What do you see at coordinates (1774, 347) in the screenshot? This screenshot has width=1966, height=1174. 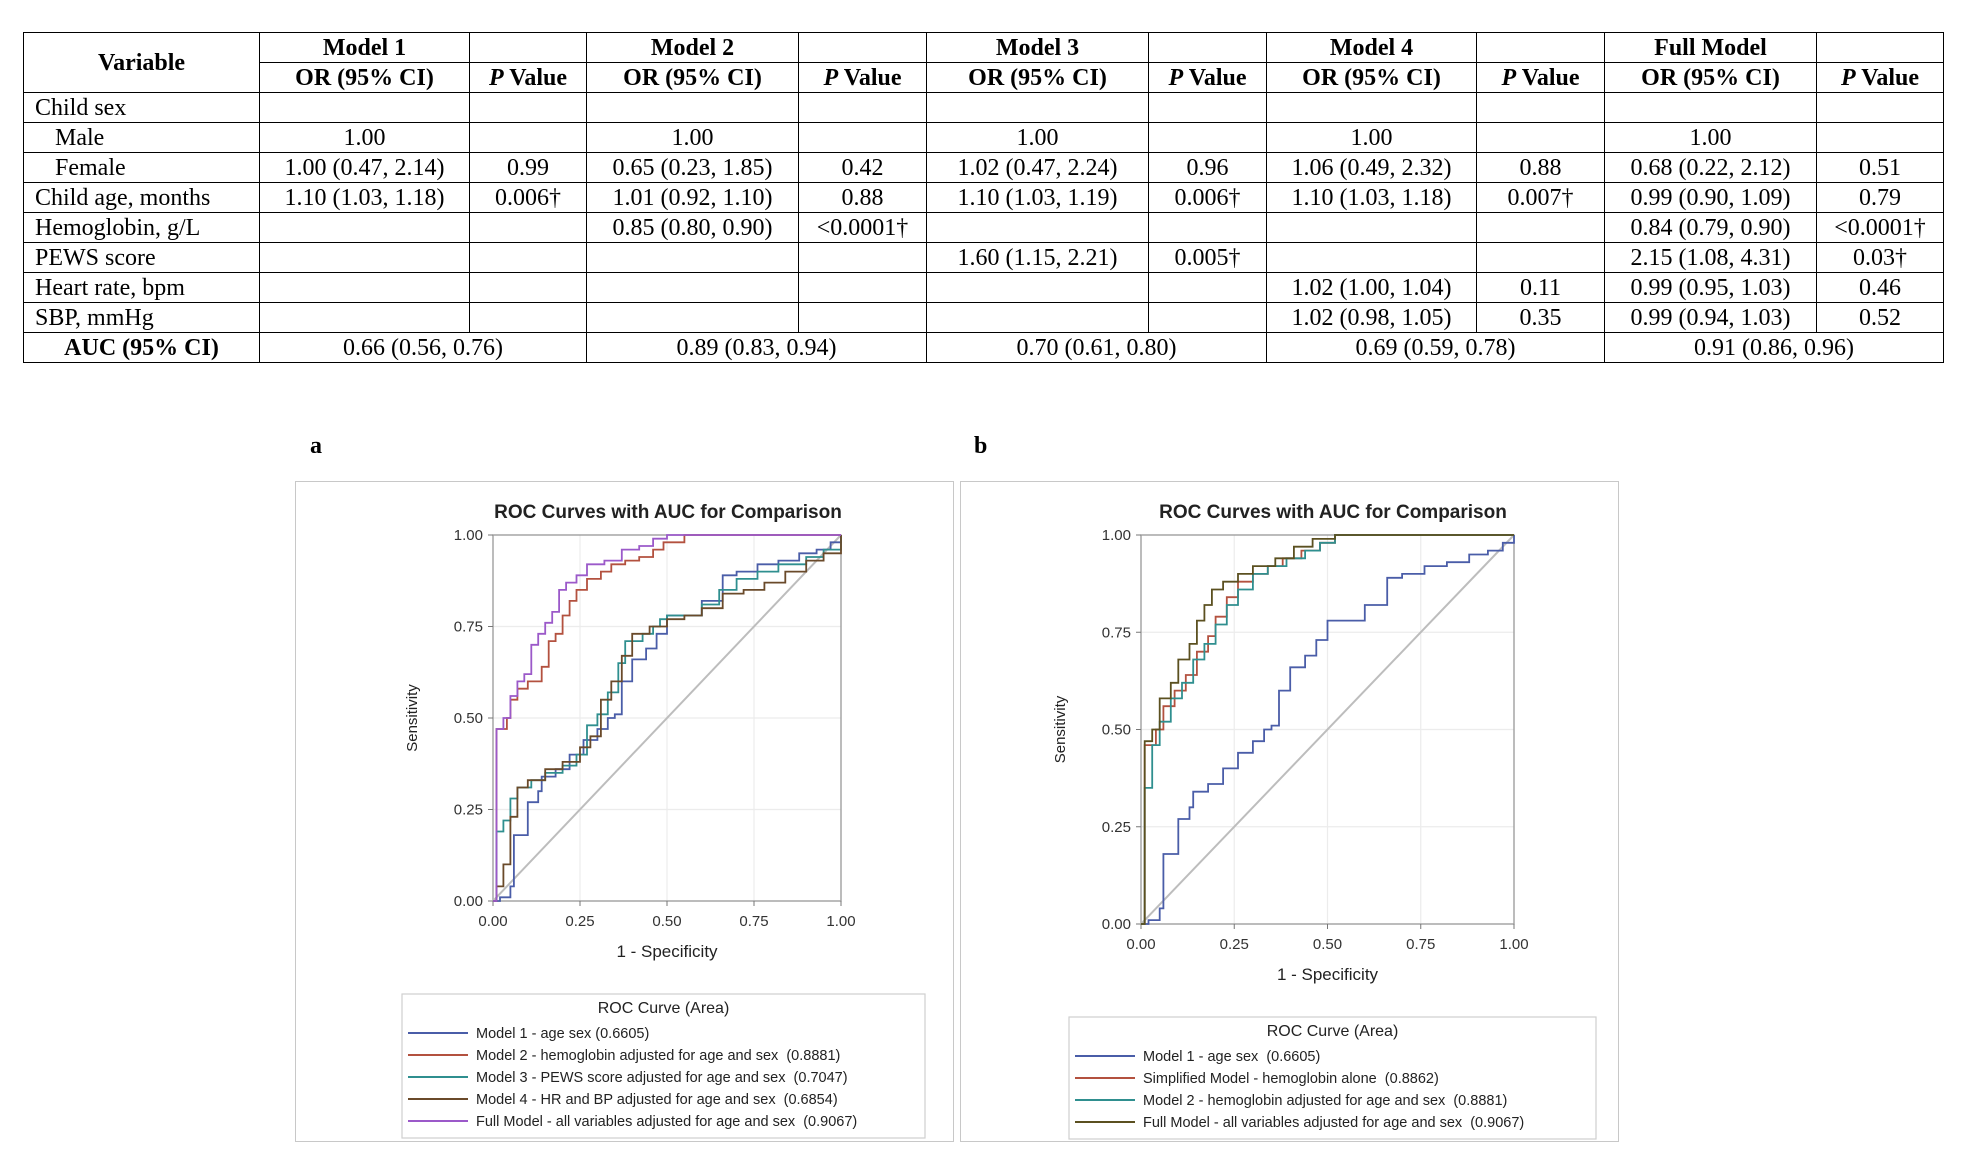 I see `auc-value: 0.91 (0.86, 0.96)` at bounding box center [1774, 347].